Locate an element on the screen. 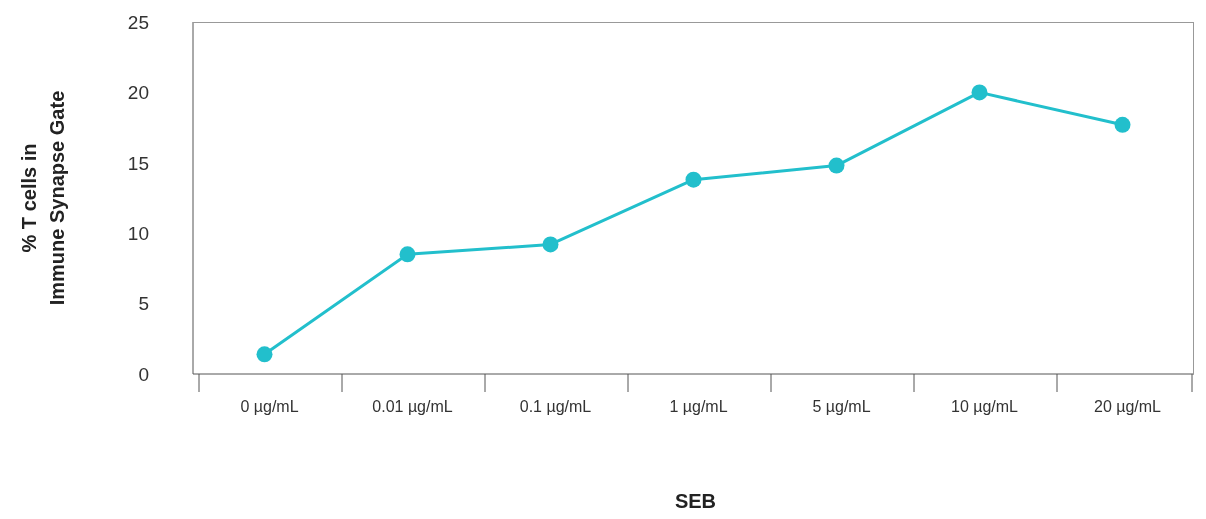  y-tick-label: 10 is located at coordinates (138, 233).